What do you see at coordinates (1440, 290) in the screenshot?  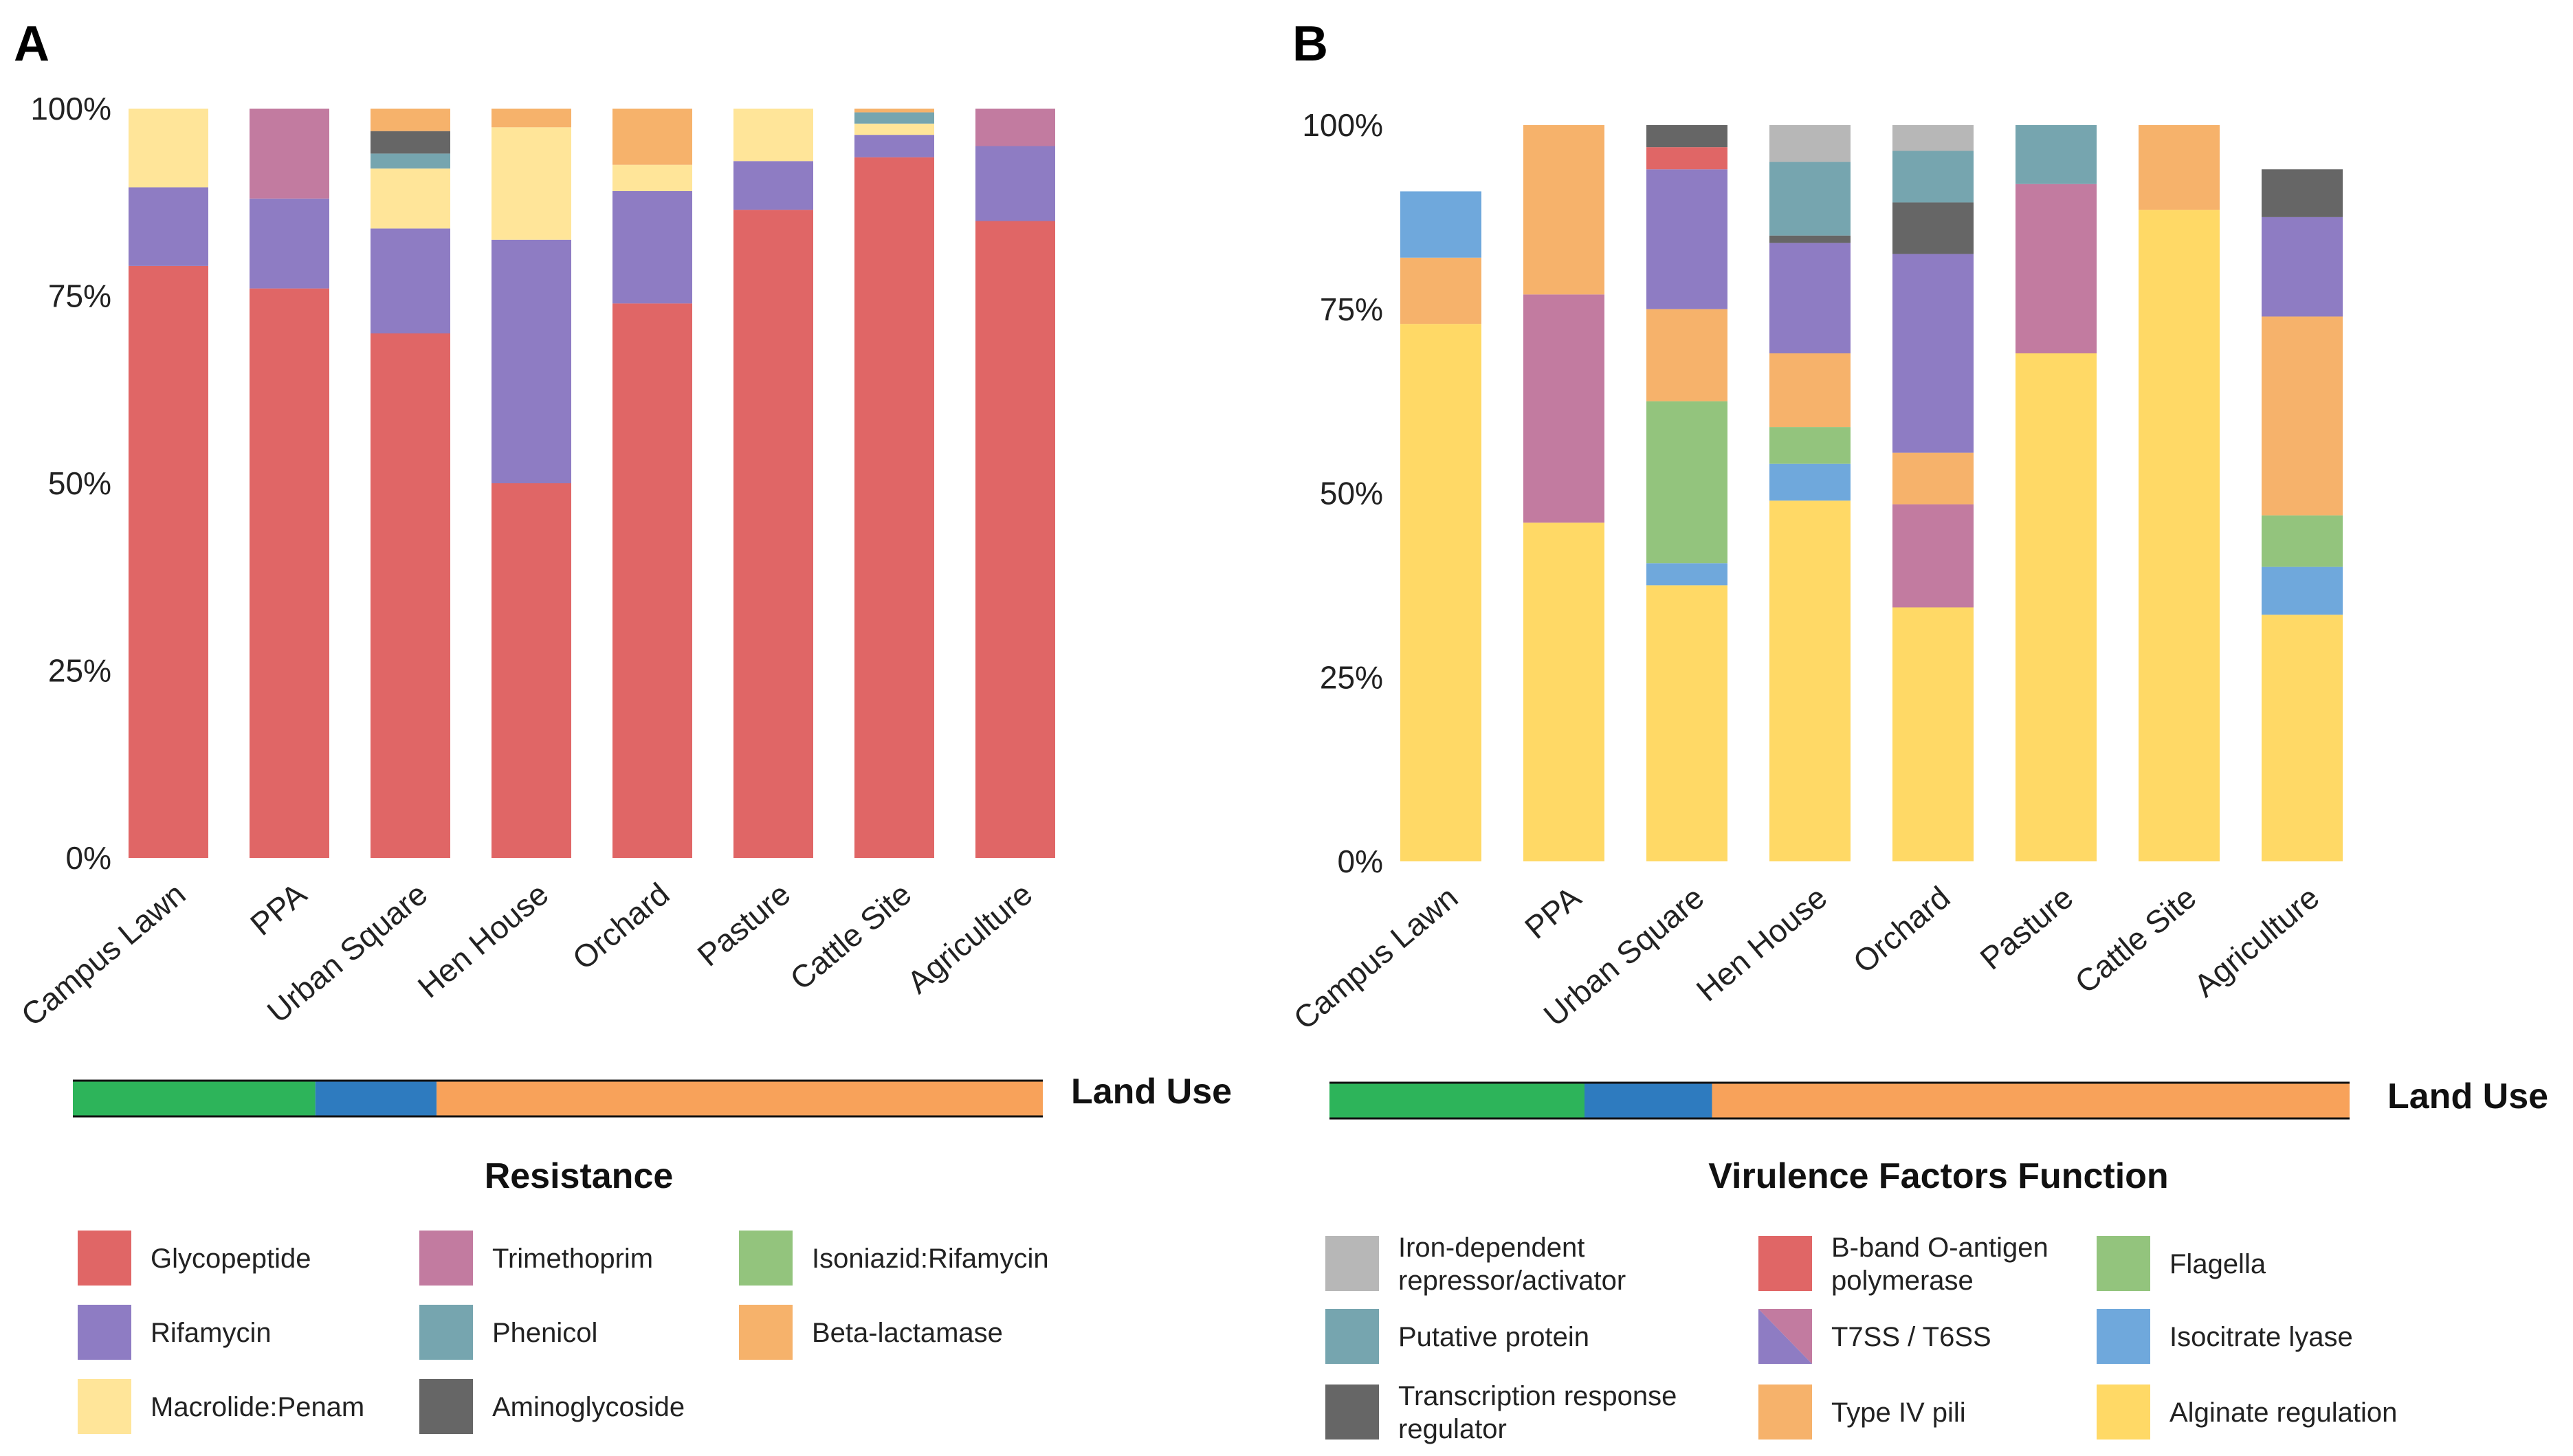 I see `panel-b-bar-campus-lawn-type-iv-pili` at bounding box center [1440, 290].